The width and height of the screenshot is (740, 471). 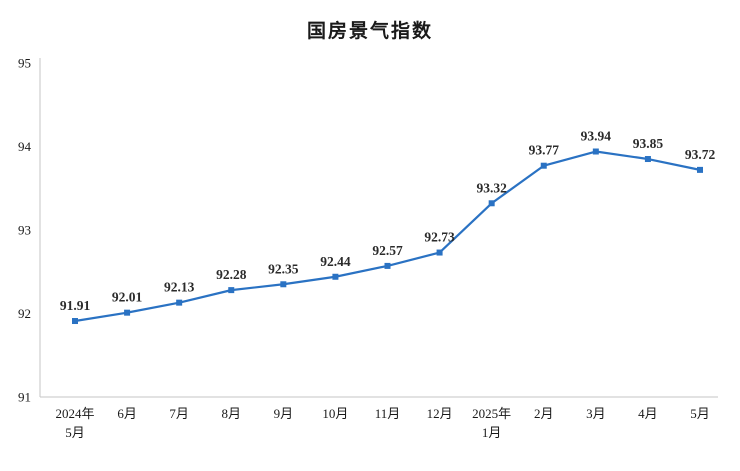 What do you see at coordinates (179, 287) in the screenshot?
I see `data-point-label: 92.13` at bounding box center [179, 287].